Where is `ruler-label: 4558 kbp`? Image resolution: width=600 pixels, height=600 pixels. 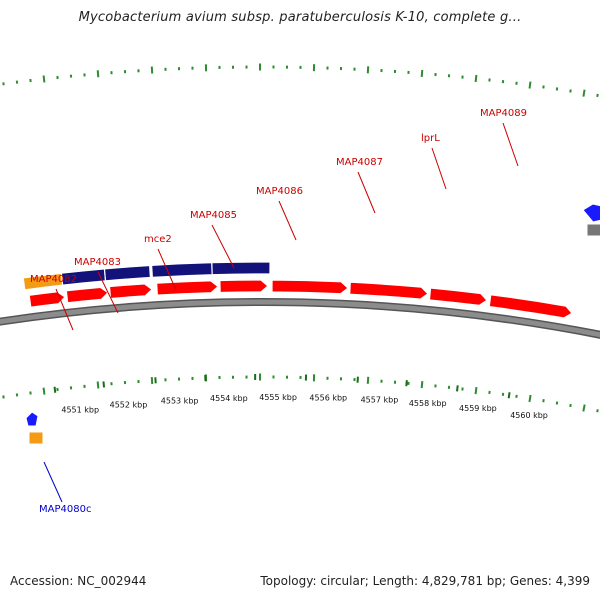 ruler-label: 4558 kbp is located at coordinates (428, 403).